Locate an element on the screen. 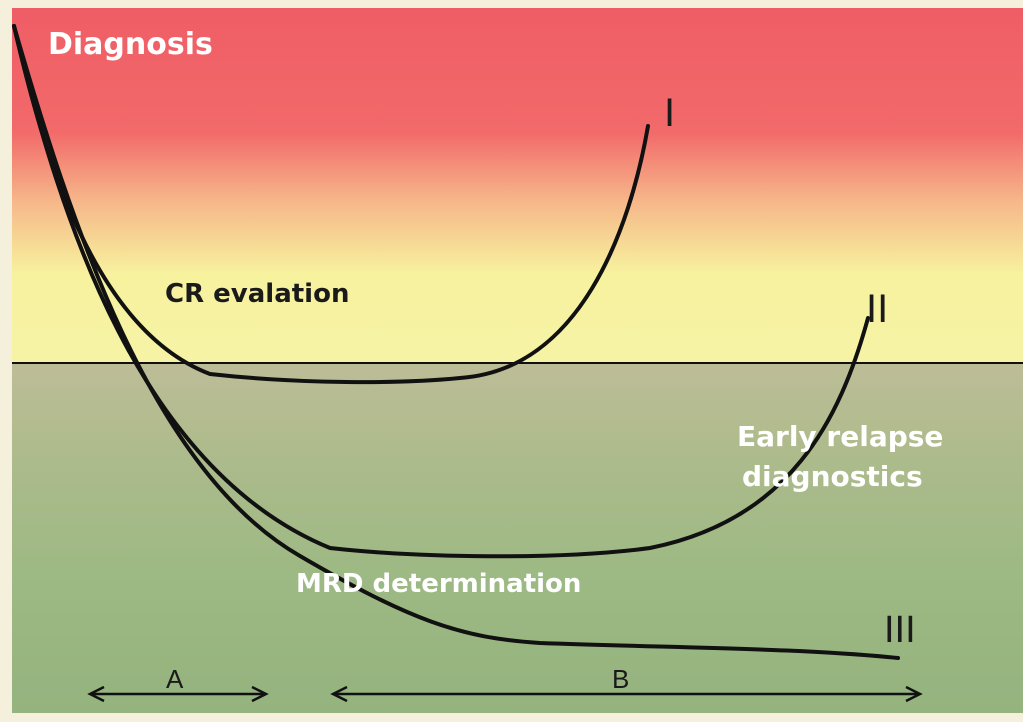 The width and height of the screenshot is (1023, 722). interval-b-label: B is located at coordinates (620, 679).